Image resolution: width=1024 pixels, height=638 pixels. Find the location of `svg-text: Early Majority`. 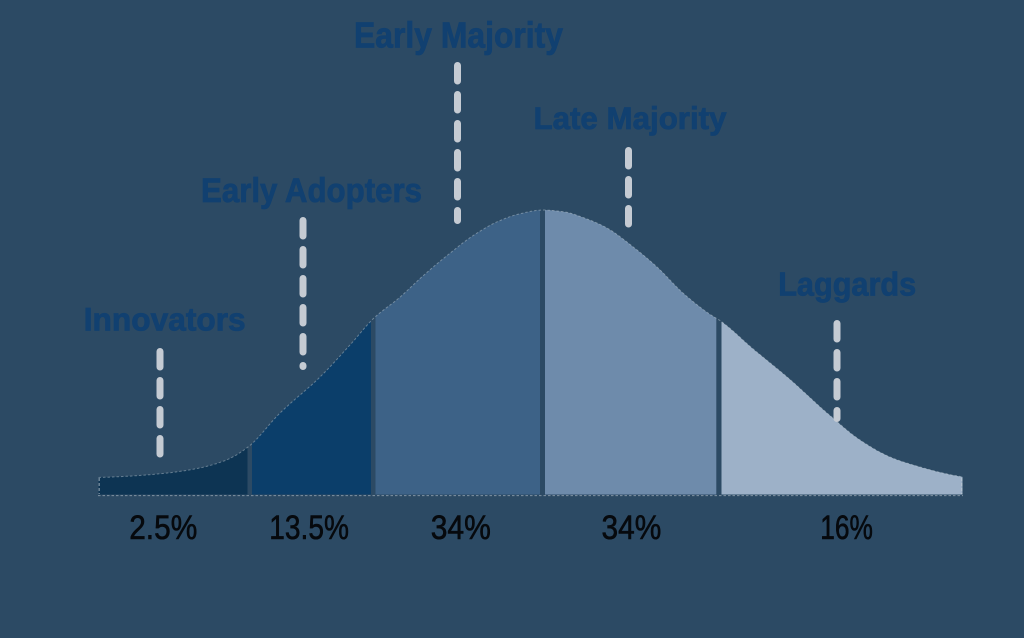

svg-text: Early Majority is located at coordinates (458, 35).